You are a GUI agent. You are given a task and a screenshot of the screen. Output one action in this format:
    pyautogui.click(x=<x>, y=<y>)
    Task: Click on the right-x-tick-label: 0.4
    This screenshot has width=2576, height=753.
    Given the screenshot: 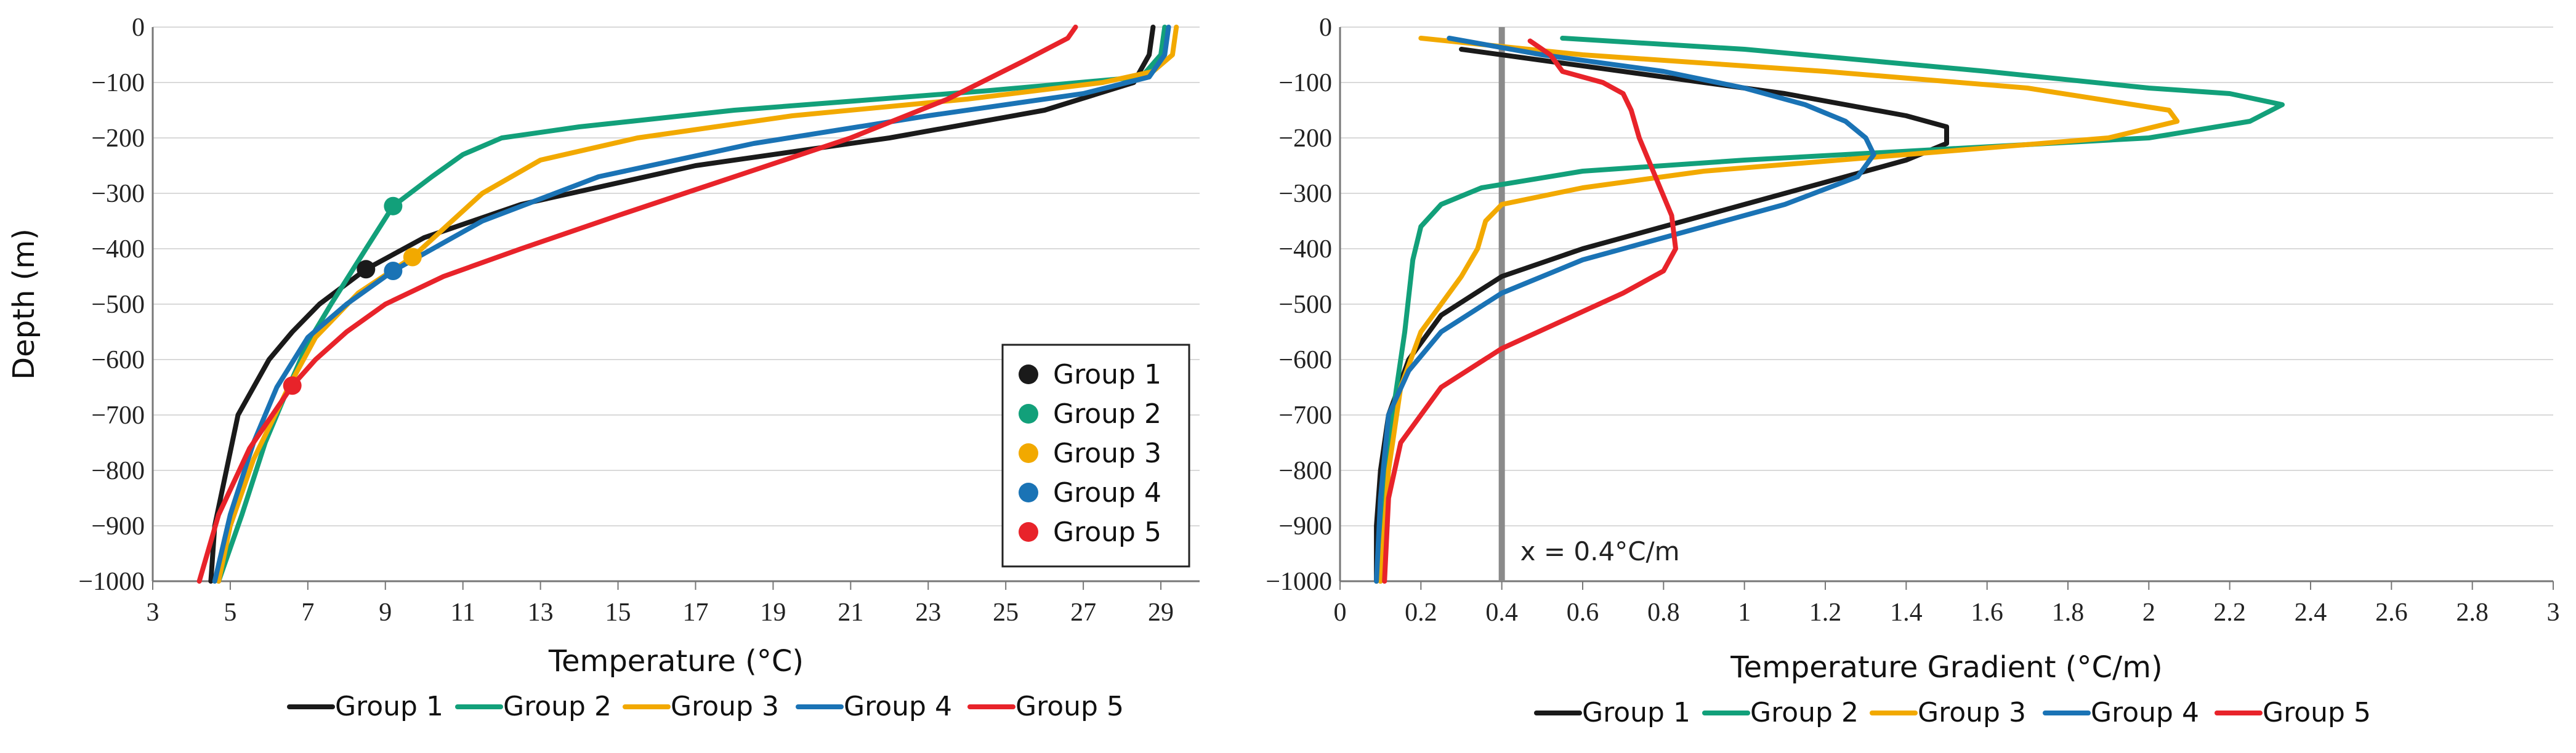 What is the action you would take?
    pyautogui.click(x=1501, y=612)
    